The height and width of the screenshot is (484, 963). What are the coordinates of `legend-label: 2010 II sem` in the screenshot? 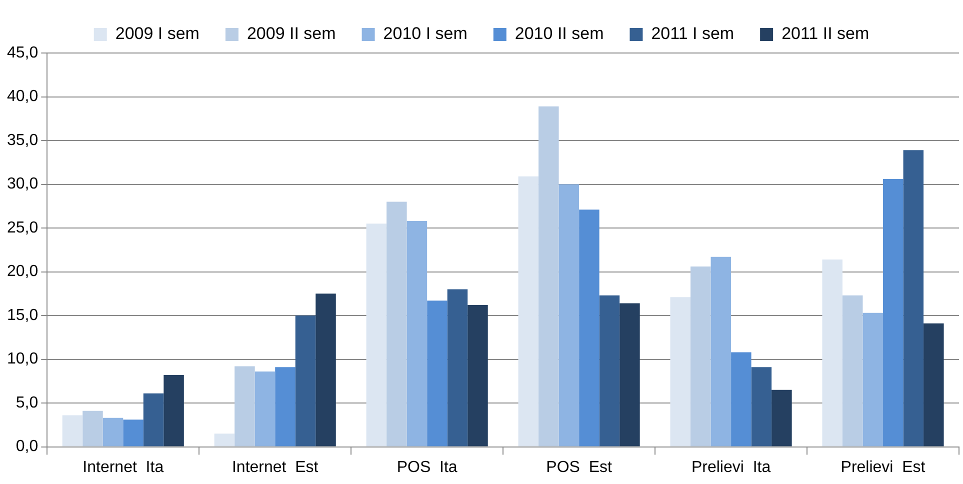 It's located at (559, 34).